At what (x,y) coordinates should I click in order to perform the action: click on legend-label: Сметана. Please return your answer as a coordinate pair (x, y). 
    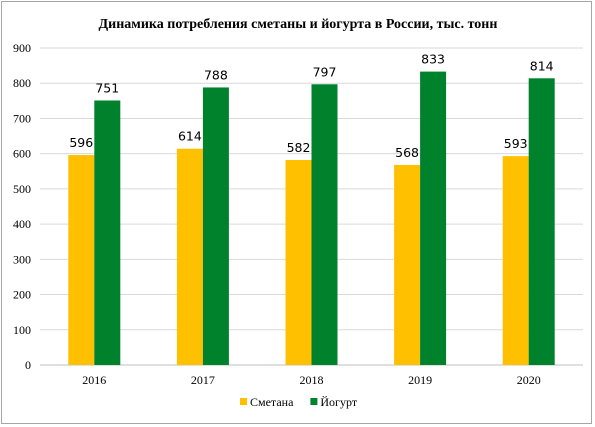
    Looking at the image, I should click on (272, 402).